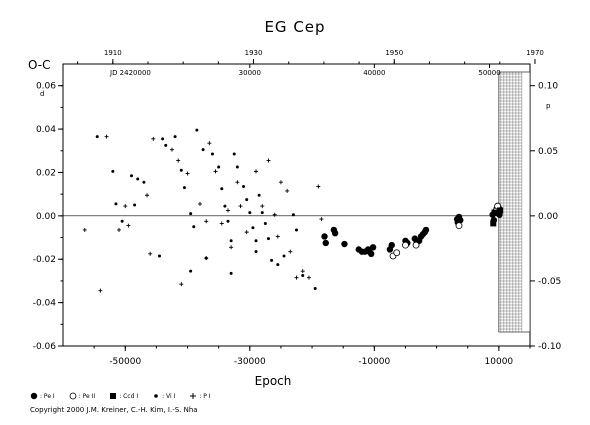 The image size is (590, 425). I want to click on jd-label: 40000, so click(374, 73).